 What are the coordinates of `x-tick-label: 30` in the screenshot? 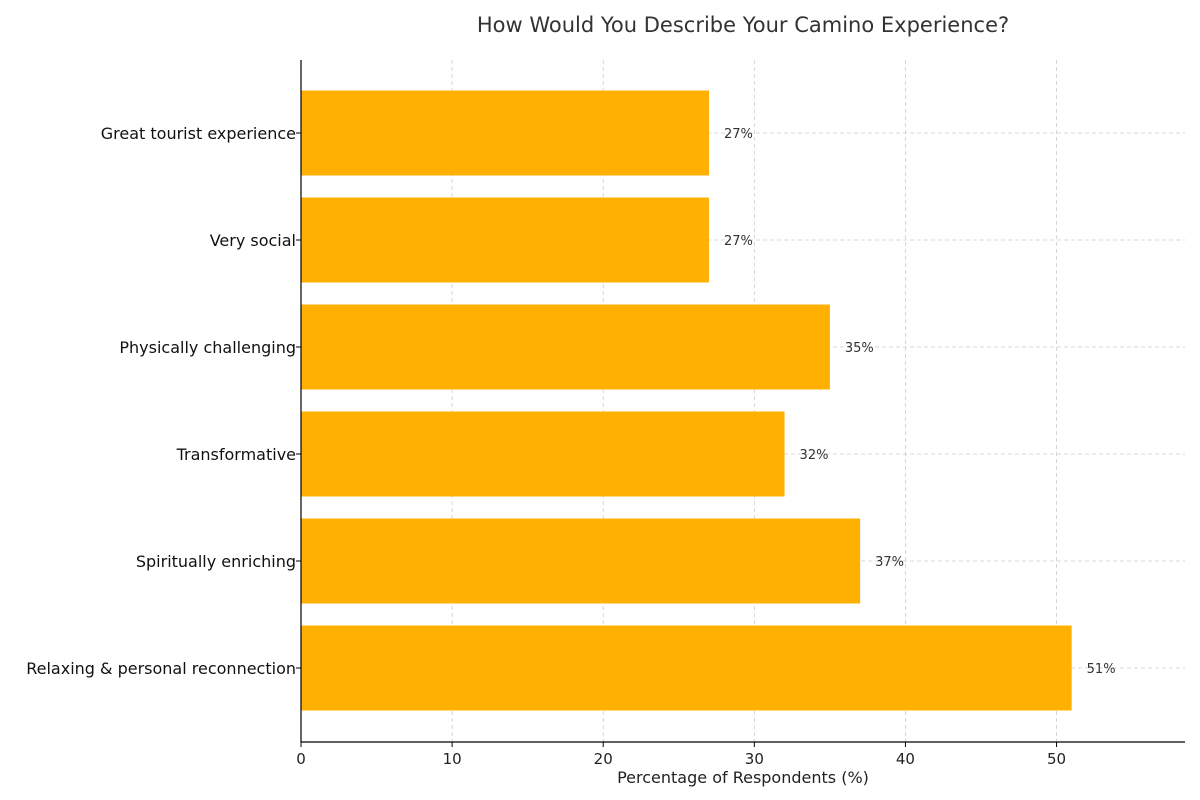 It's located at (754, 759).